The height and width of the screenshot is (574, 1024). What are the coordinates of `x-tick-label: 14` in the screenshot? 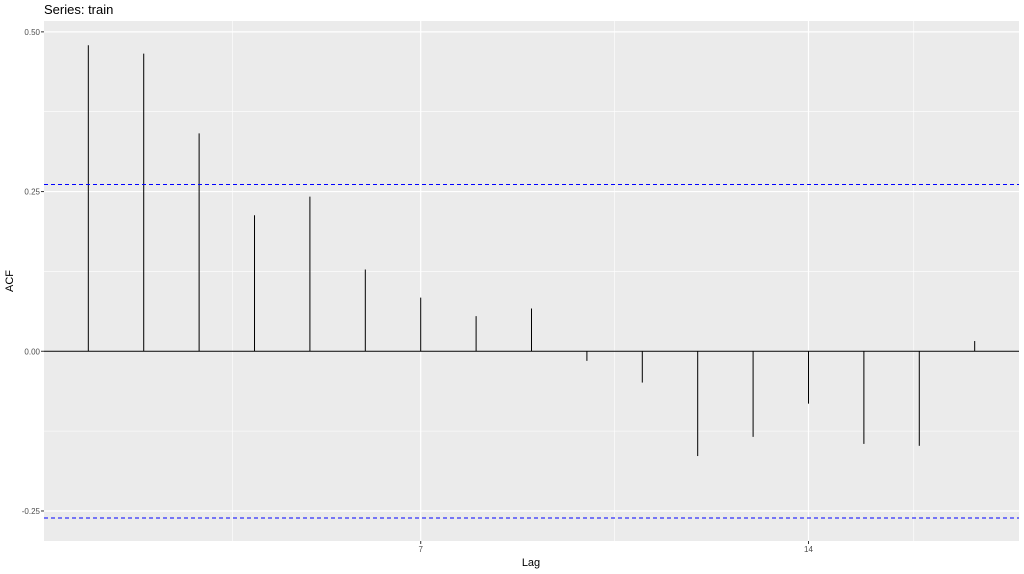 It's located at (808, 549).